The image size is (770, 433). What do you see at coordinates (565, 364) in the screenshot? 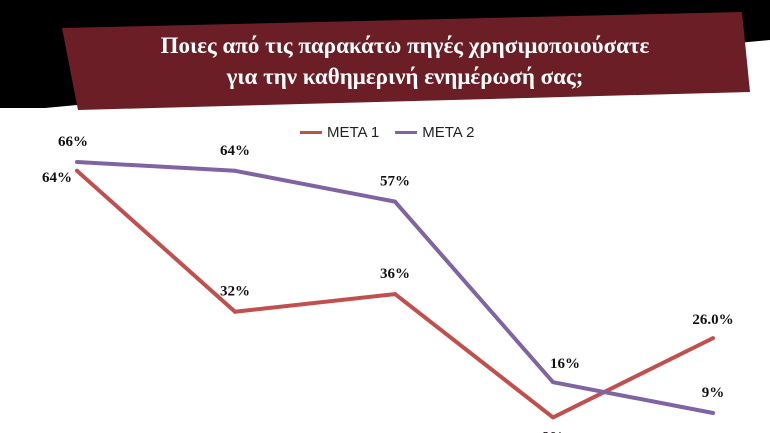
I see `series-2-data-label-4: 16%` at bounding box center [565, 364].